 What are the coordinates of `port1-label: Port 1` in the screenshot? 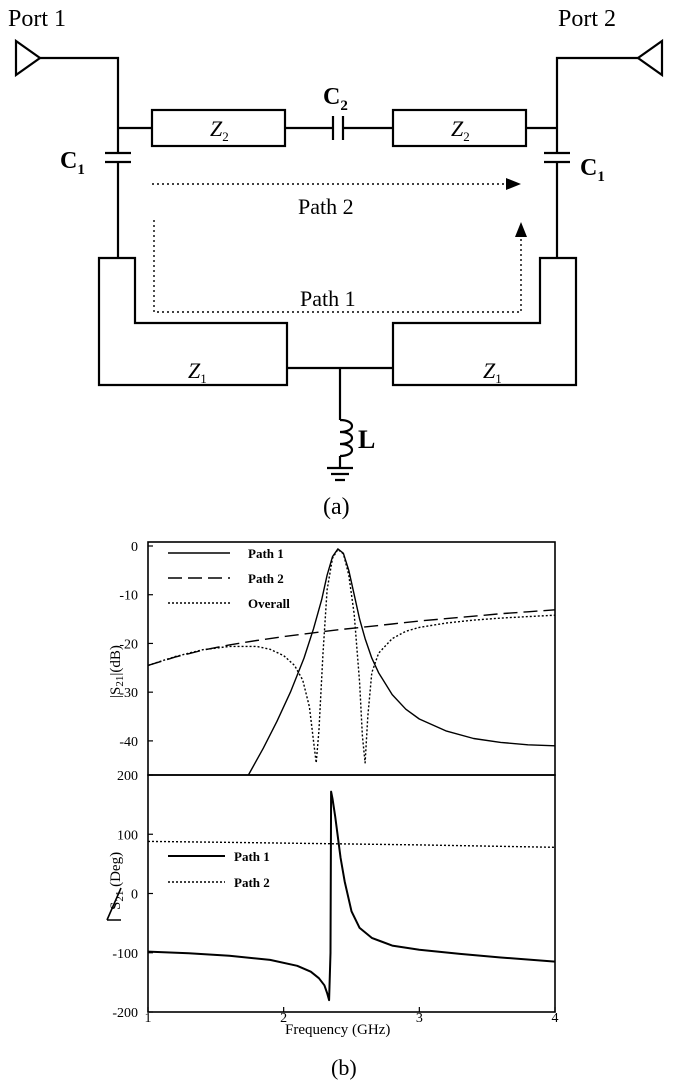 It's located at (37, 19).